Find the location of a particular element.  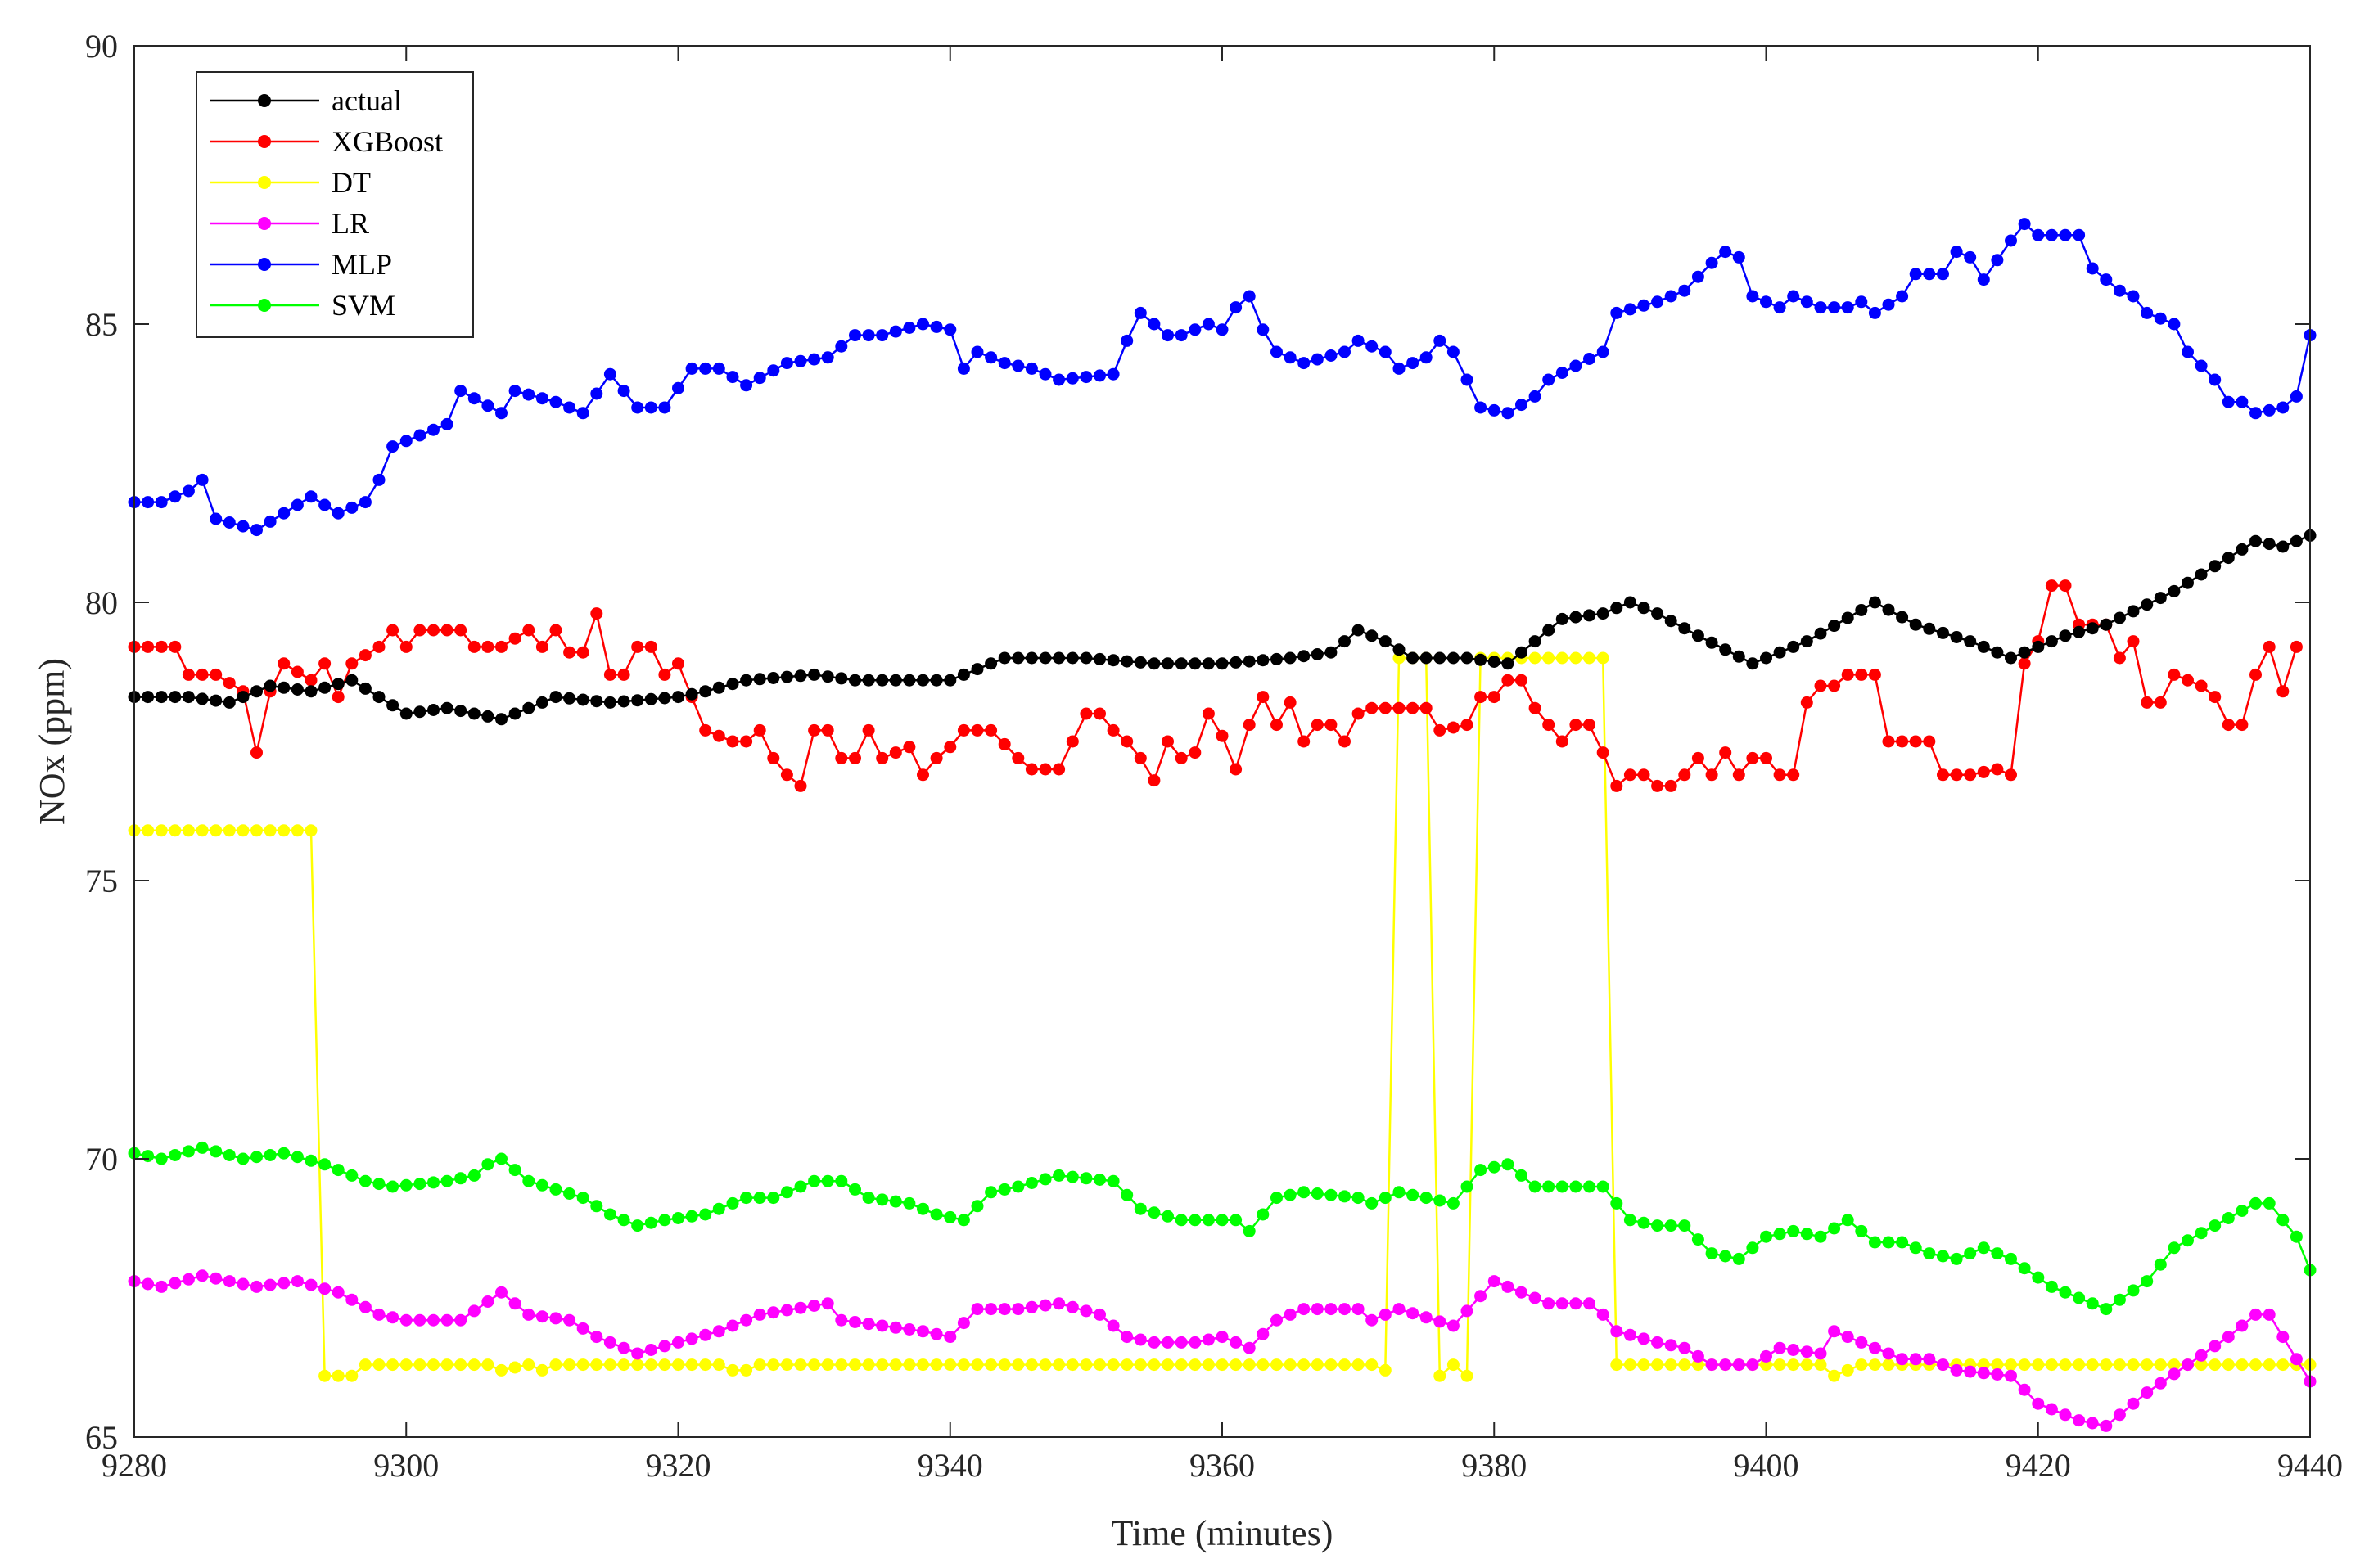

x-tick-label: 9420 is located at coordinates (2038, 1465).